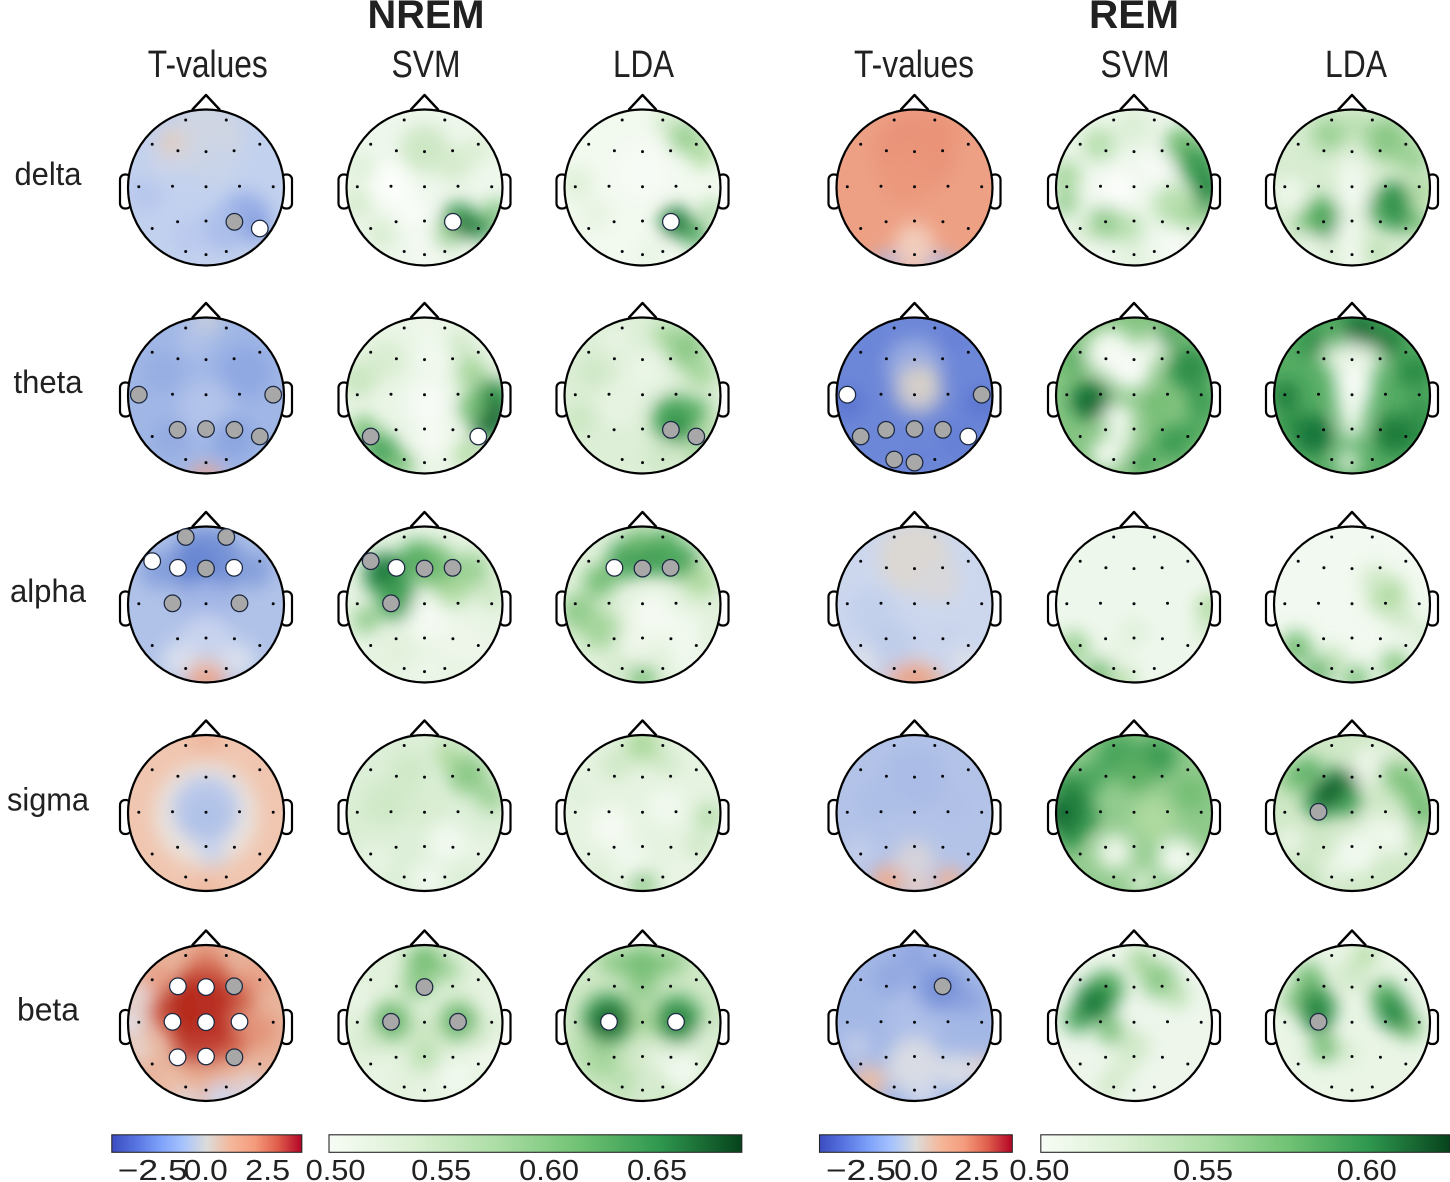 The height and width of the screenshot is (1182, 1450). I want to click on svg-text: 0.65, so click(657, 1168).